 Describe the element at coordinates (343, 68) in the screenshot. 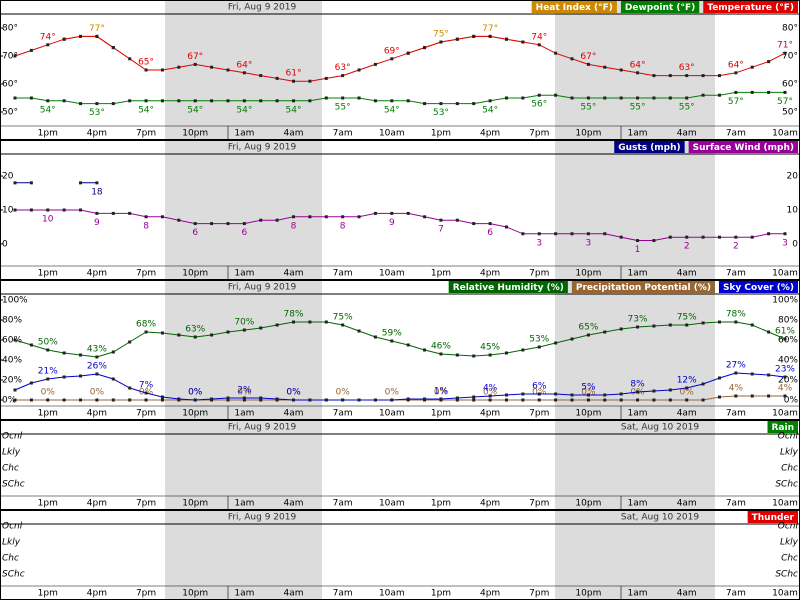

I see `value-label: 63°` at that location.